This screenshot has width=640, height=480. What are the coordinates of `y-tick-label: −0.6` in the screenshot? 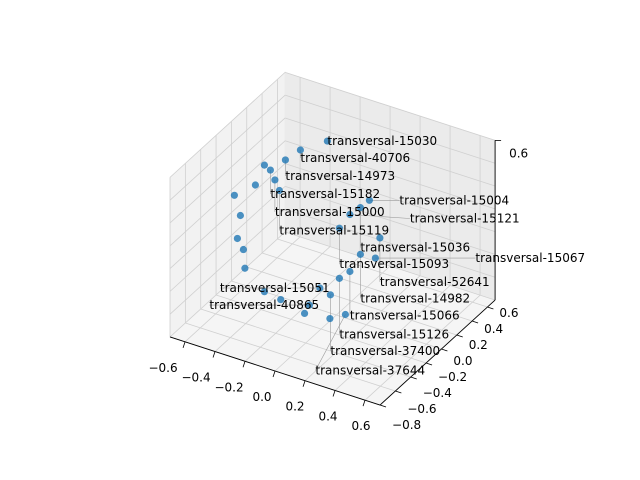 It's located at (421, 409).